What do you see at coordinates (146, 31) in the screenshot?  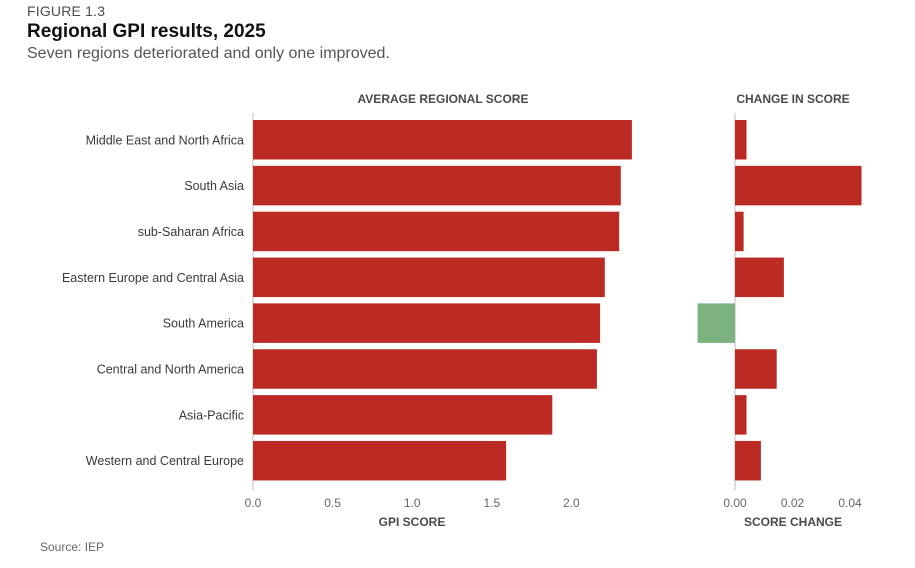 I see `chart-title: Regional GPI results, 2025` at bounding box center [146, 31].